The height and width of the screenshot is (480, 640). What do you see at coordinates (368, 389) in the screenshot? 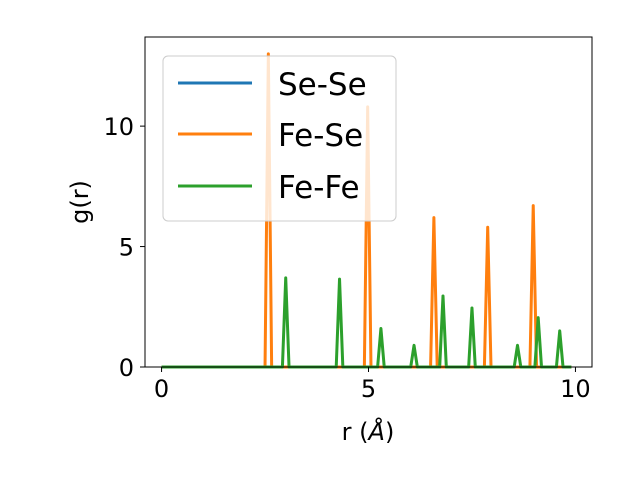
I see `x-tick-label: 5` at bounding box center [368, 389].